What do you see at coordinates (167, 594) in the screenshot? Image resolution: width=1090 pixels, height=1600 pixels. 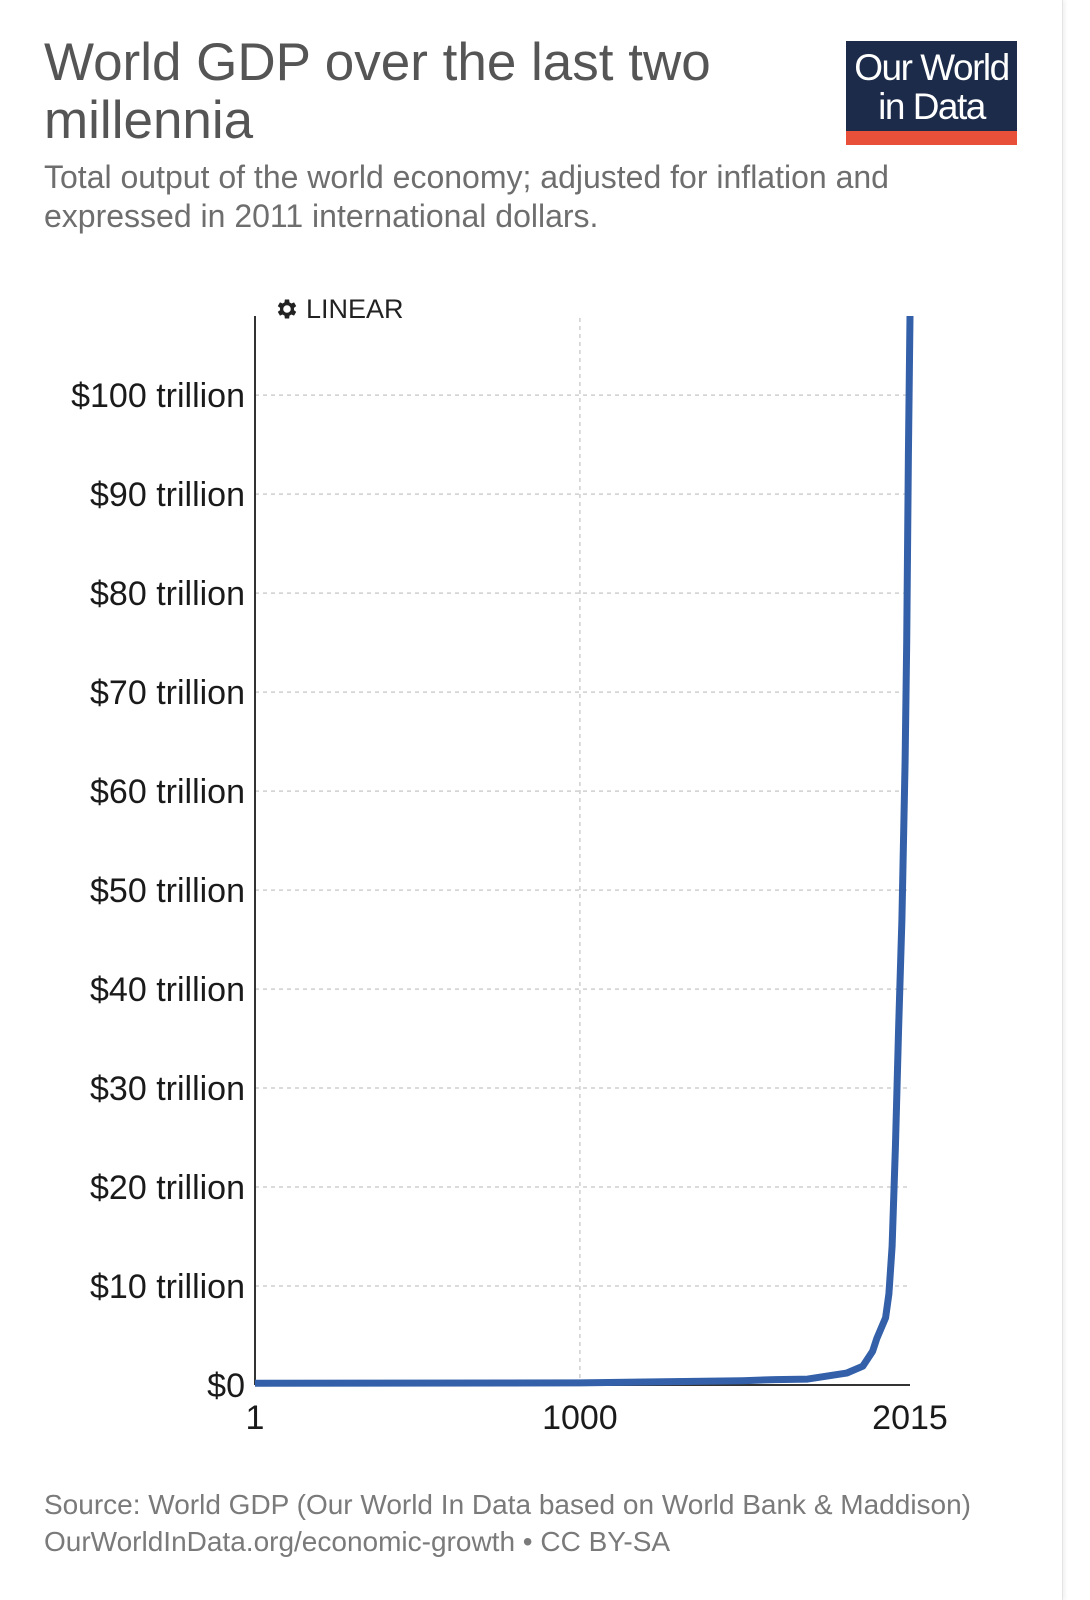 I see `y-tick-label: $80 trillion` at bounding box center [167, 594].